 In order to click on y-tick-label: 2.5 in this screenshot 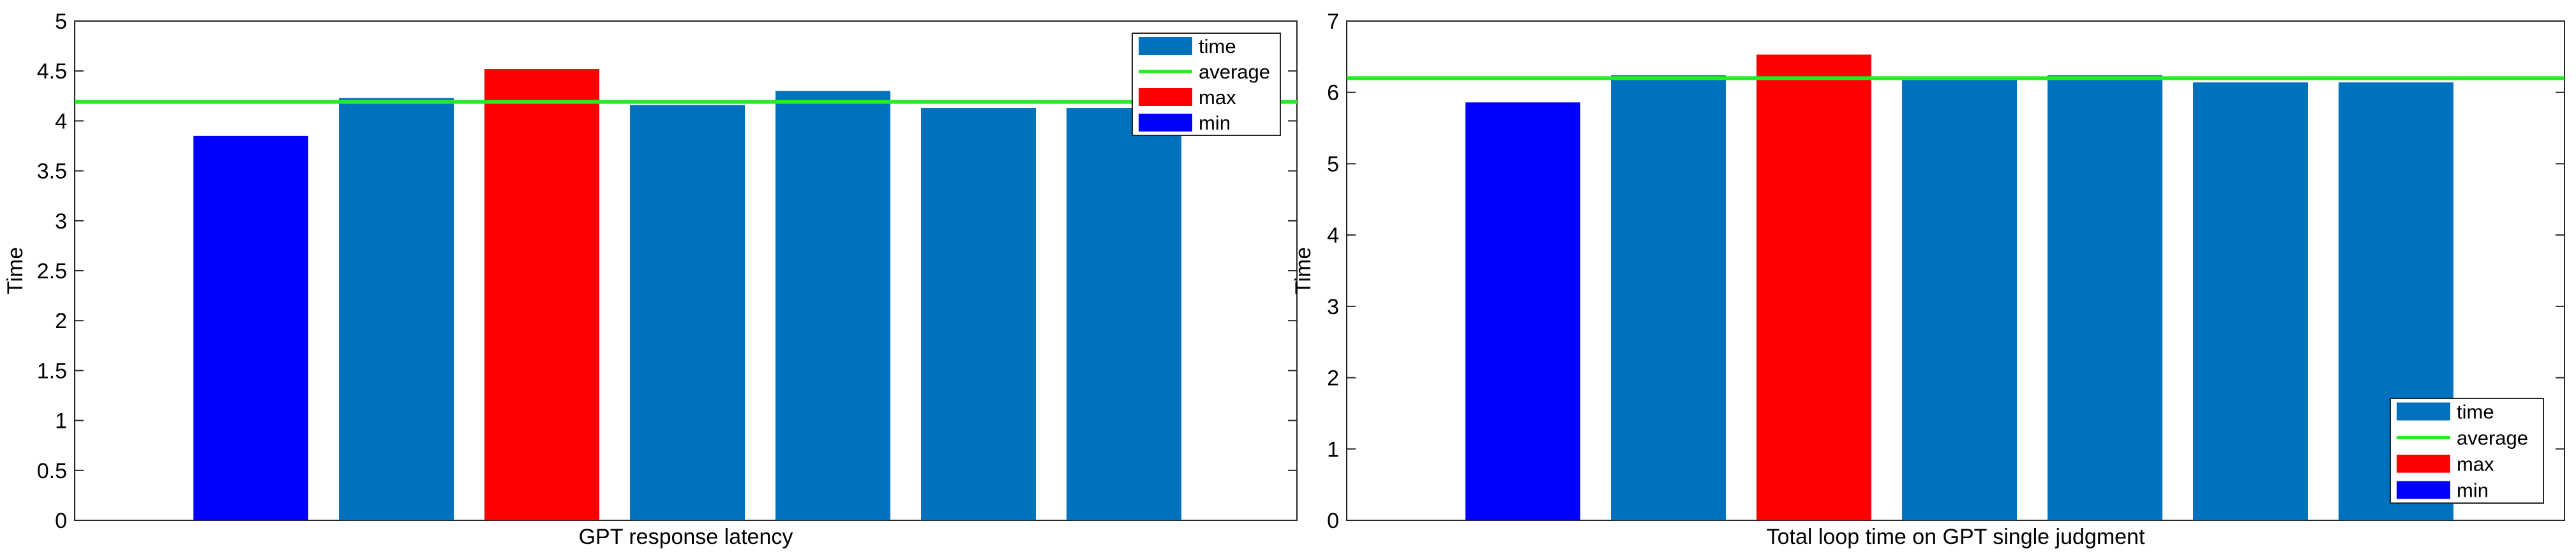, I will do `click(52, 271)`.